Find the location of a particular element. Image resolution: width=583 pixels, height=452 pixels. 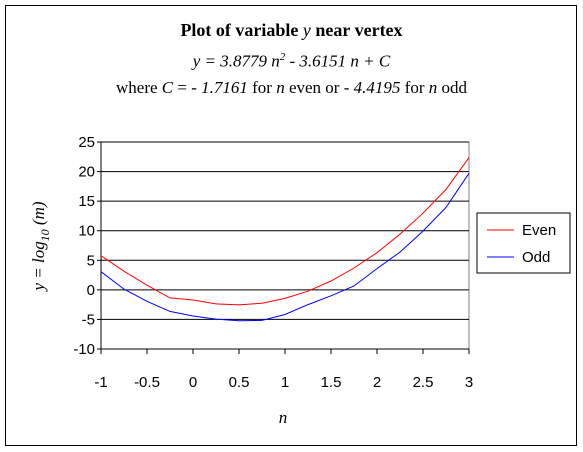

x-tick-label: 0 is located at coordinates (193, 382).